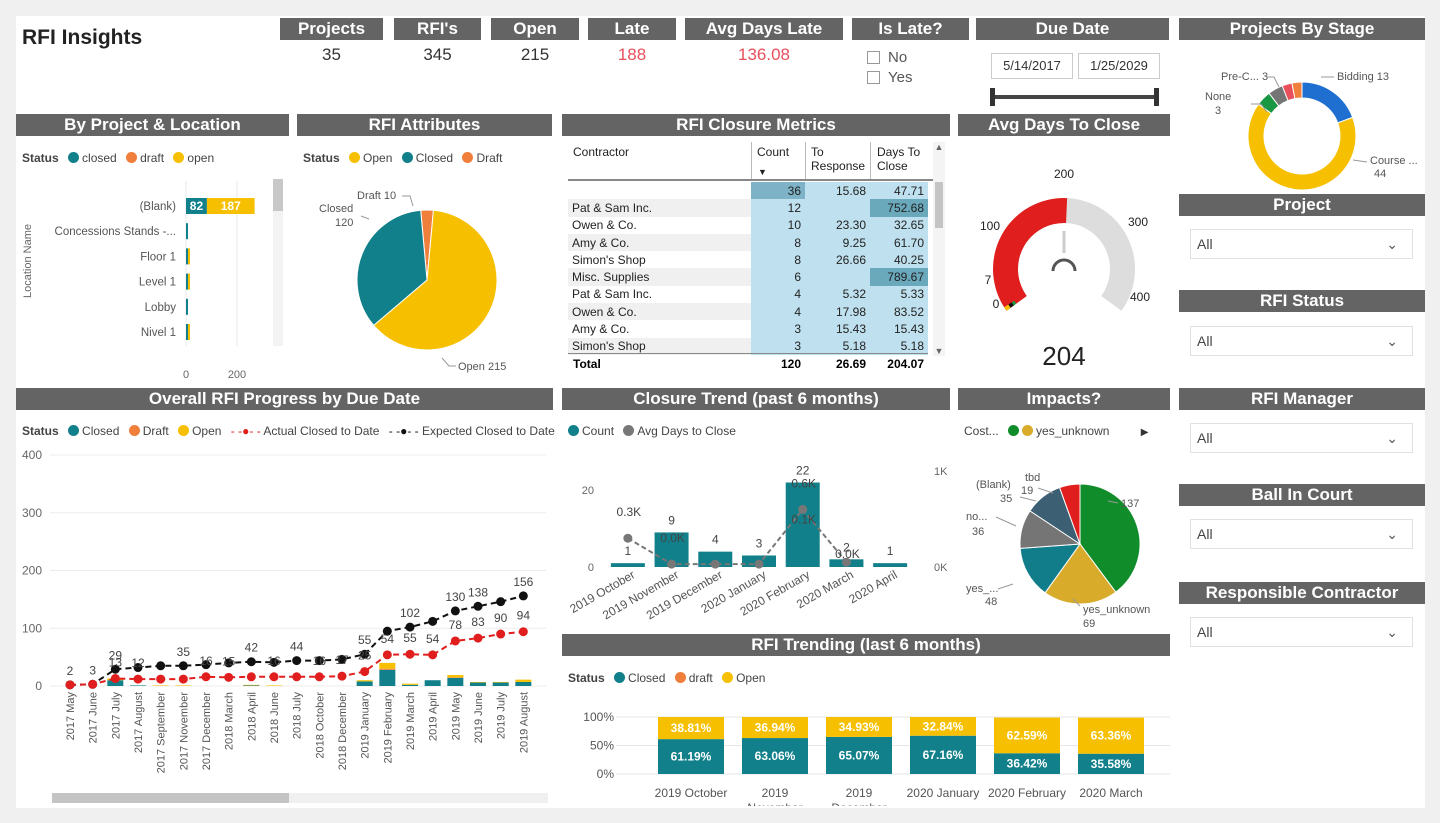  Describe the element at coordinates (1218, 111) in the screenshot. I see `stage-label-none-value: 3` at that location.